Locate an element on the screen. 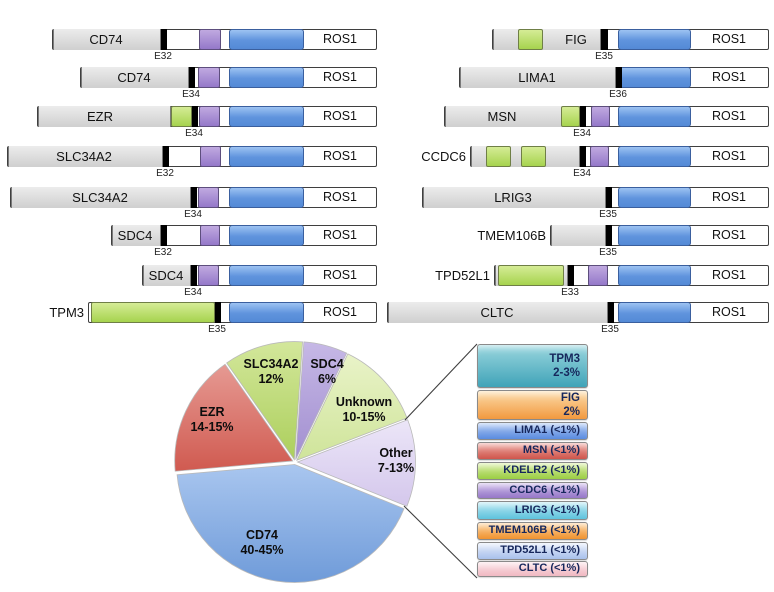 This screenshot has height=592, width=774. legend-callout-line is located at coordinates (441, 382).